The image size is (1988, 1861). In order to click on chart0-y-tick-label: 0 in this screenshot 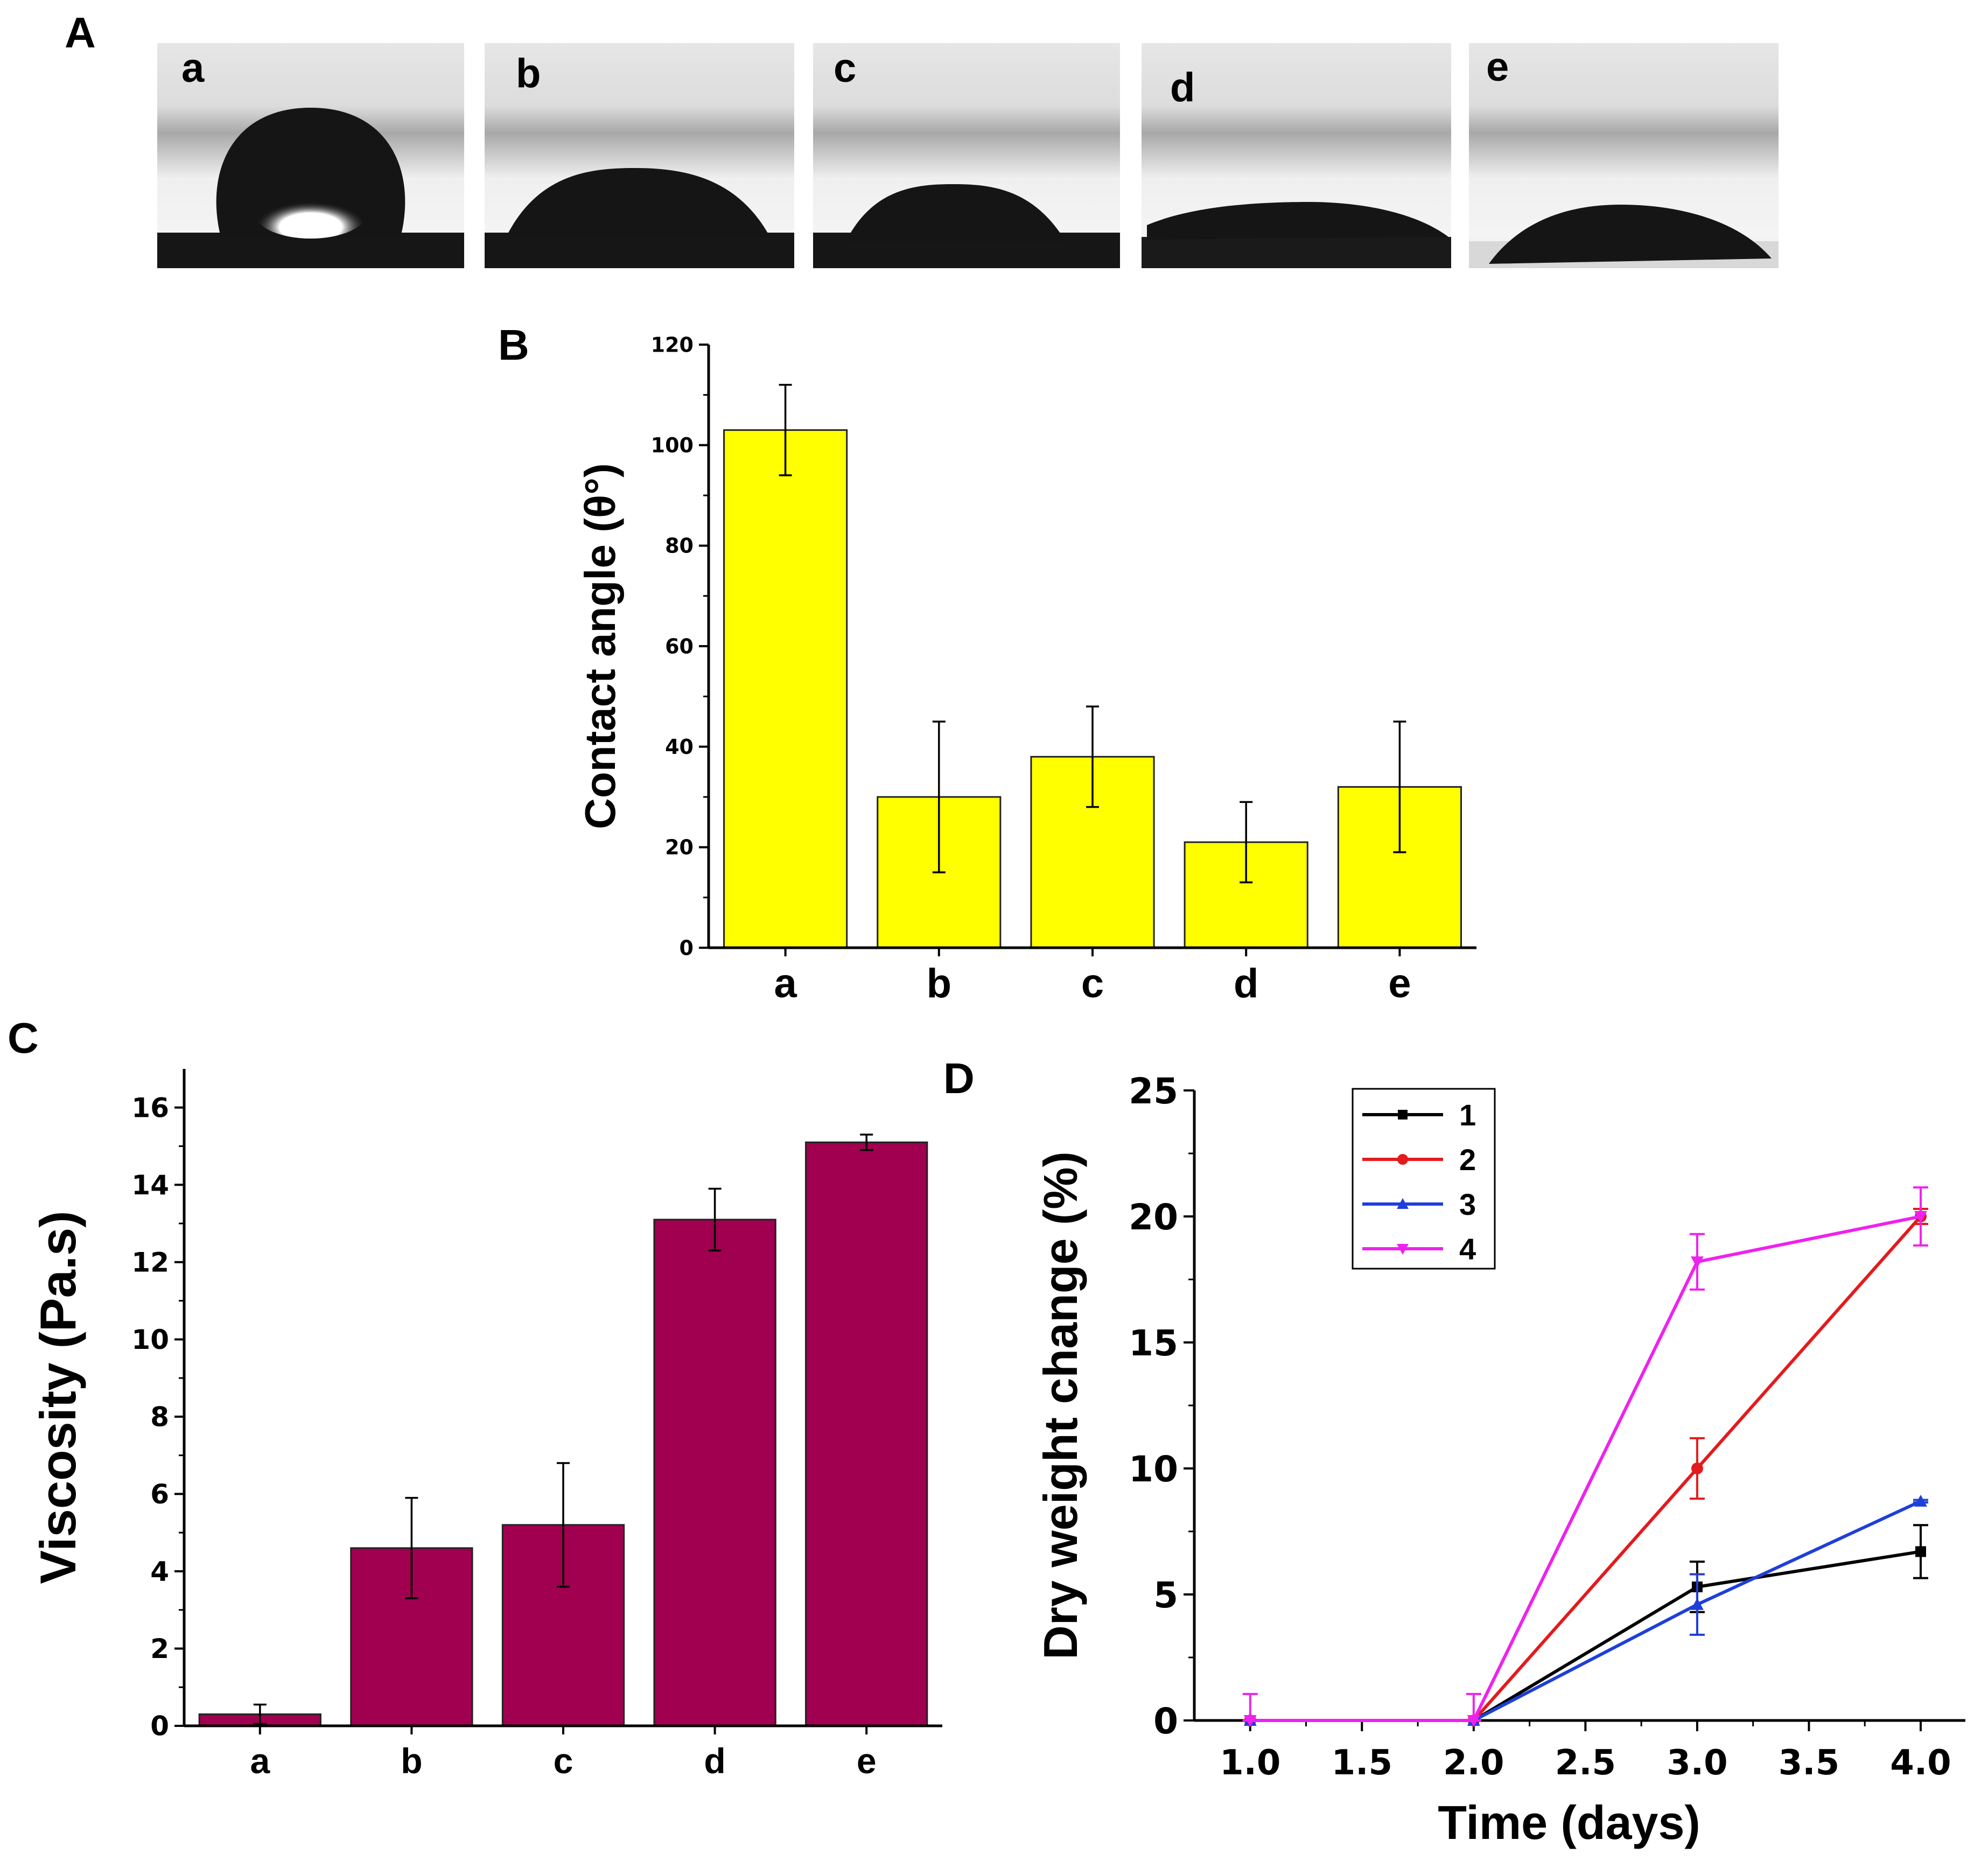, I will do `click(687, 948)`.